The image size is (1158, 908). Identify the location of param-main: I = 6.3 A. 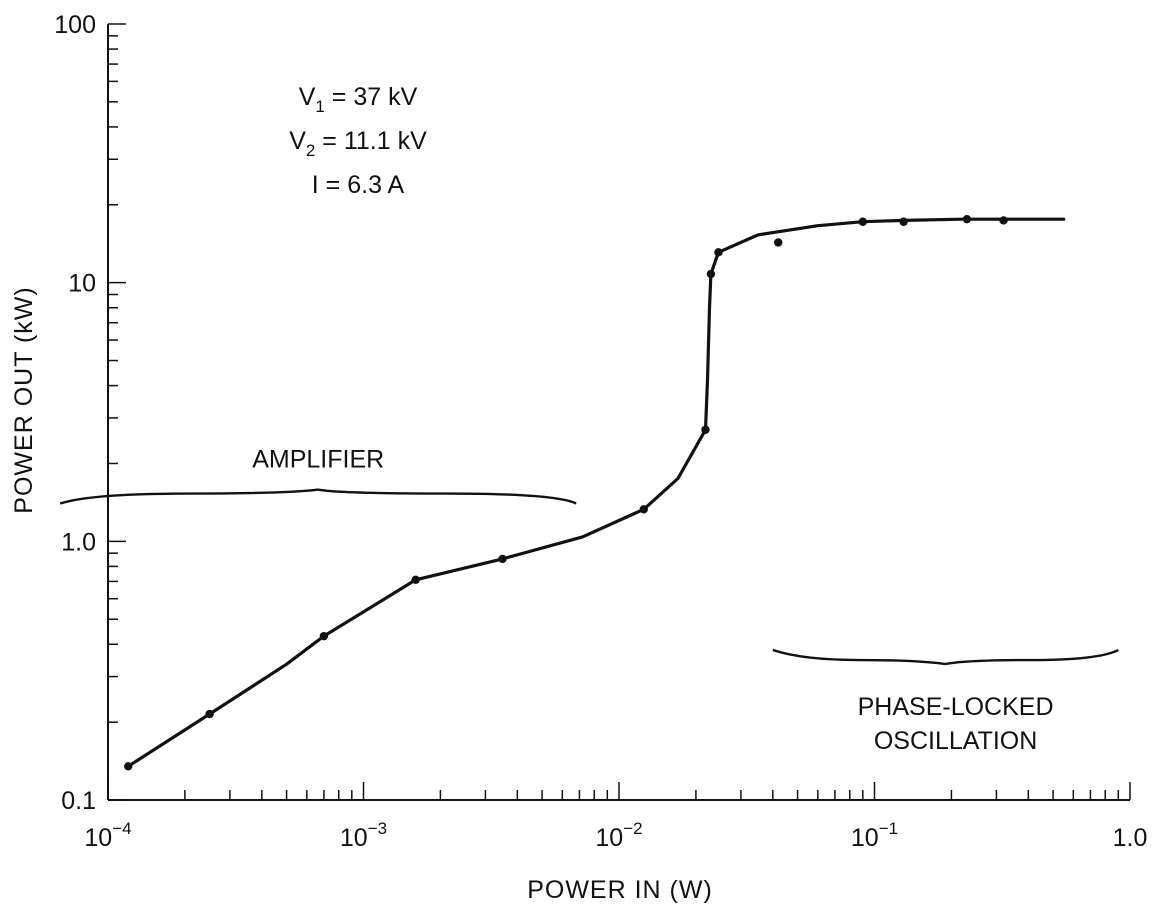
(358, 185).